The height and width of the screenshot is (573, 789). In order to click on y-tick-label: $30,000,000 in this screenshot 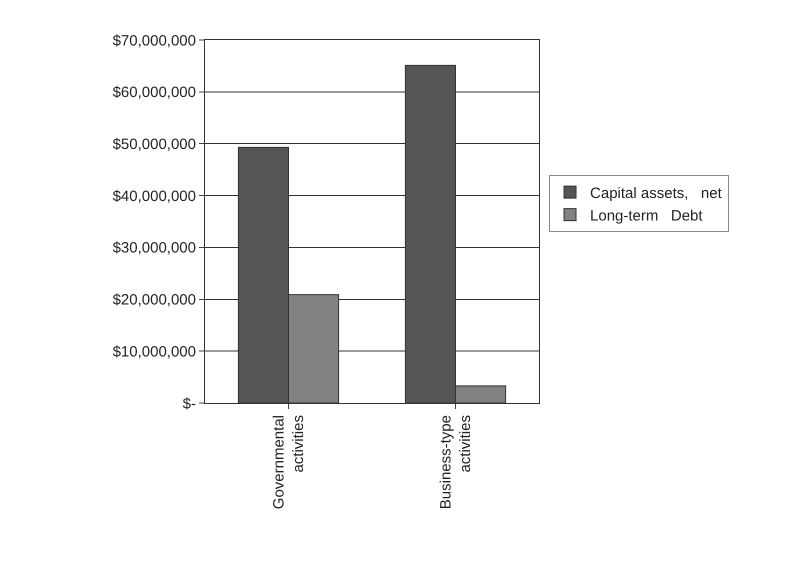, I will do `click(154, 248)`.